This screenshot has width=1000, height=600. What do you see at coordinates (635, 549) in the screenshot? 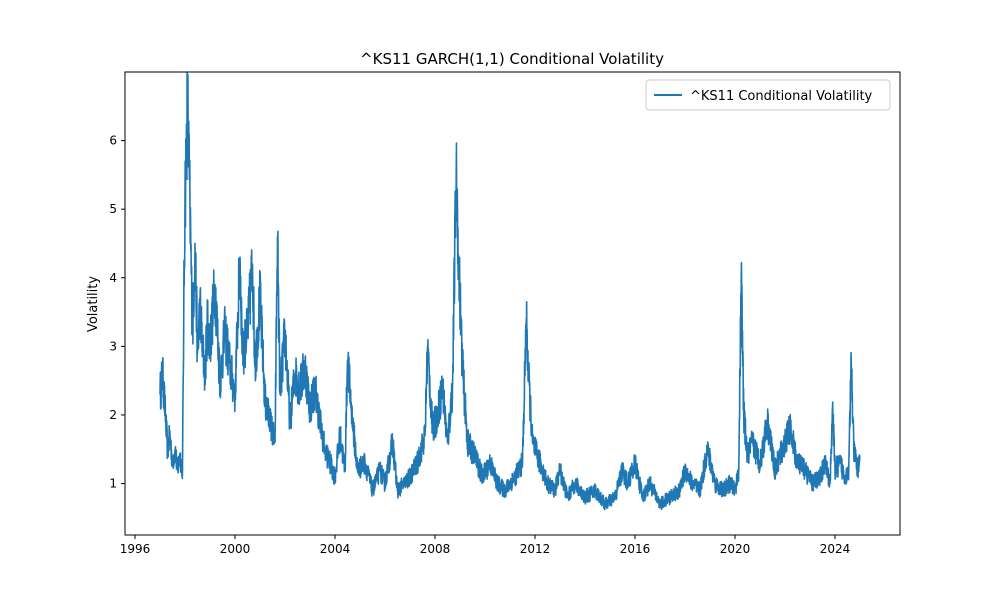
I see `x-tick-label: 2016` at bounding box center [635, 549].